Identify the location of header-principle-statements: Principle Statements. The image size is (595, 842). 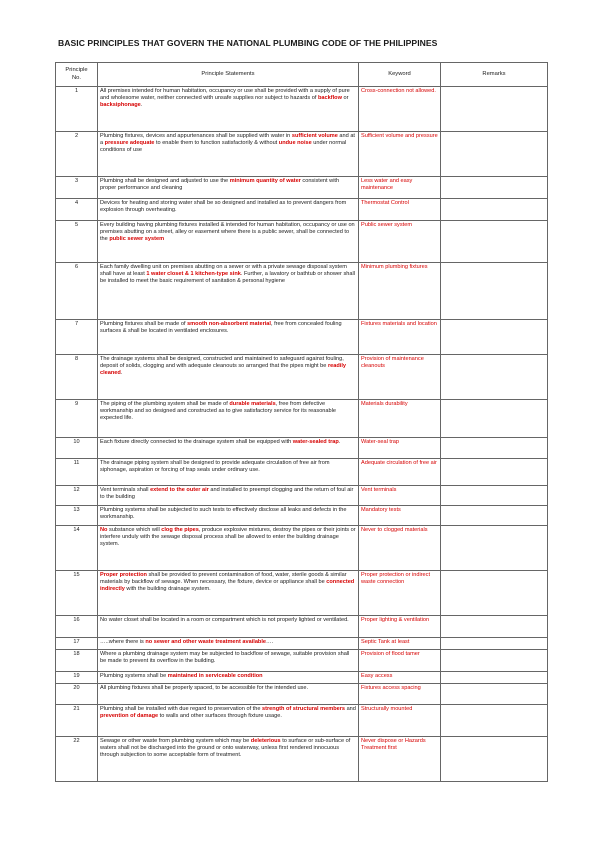
(228, 74).